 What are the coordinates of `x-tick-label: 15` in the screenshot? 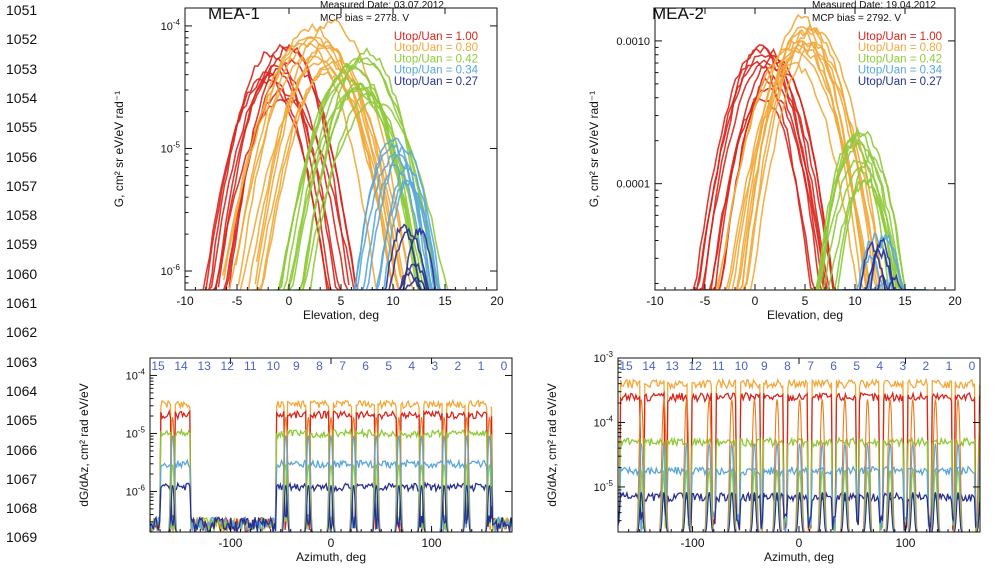 It's located at (445, 301).